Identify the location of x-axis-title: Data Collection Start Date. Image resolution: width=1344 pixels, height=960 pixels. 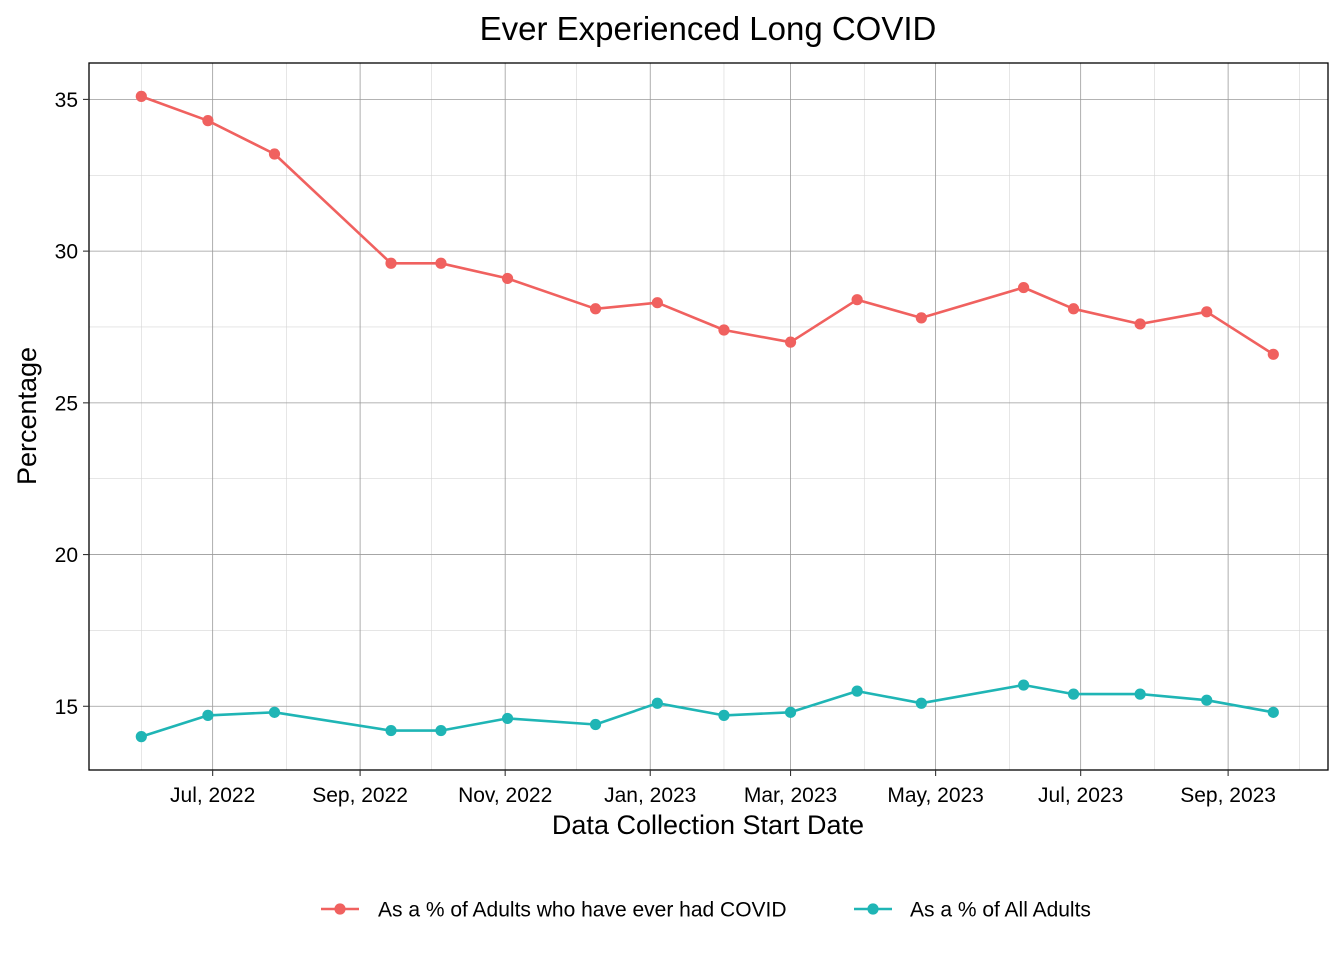
(708, 825).